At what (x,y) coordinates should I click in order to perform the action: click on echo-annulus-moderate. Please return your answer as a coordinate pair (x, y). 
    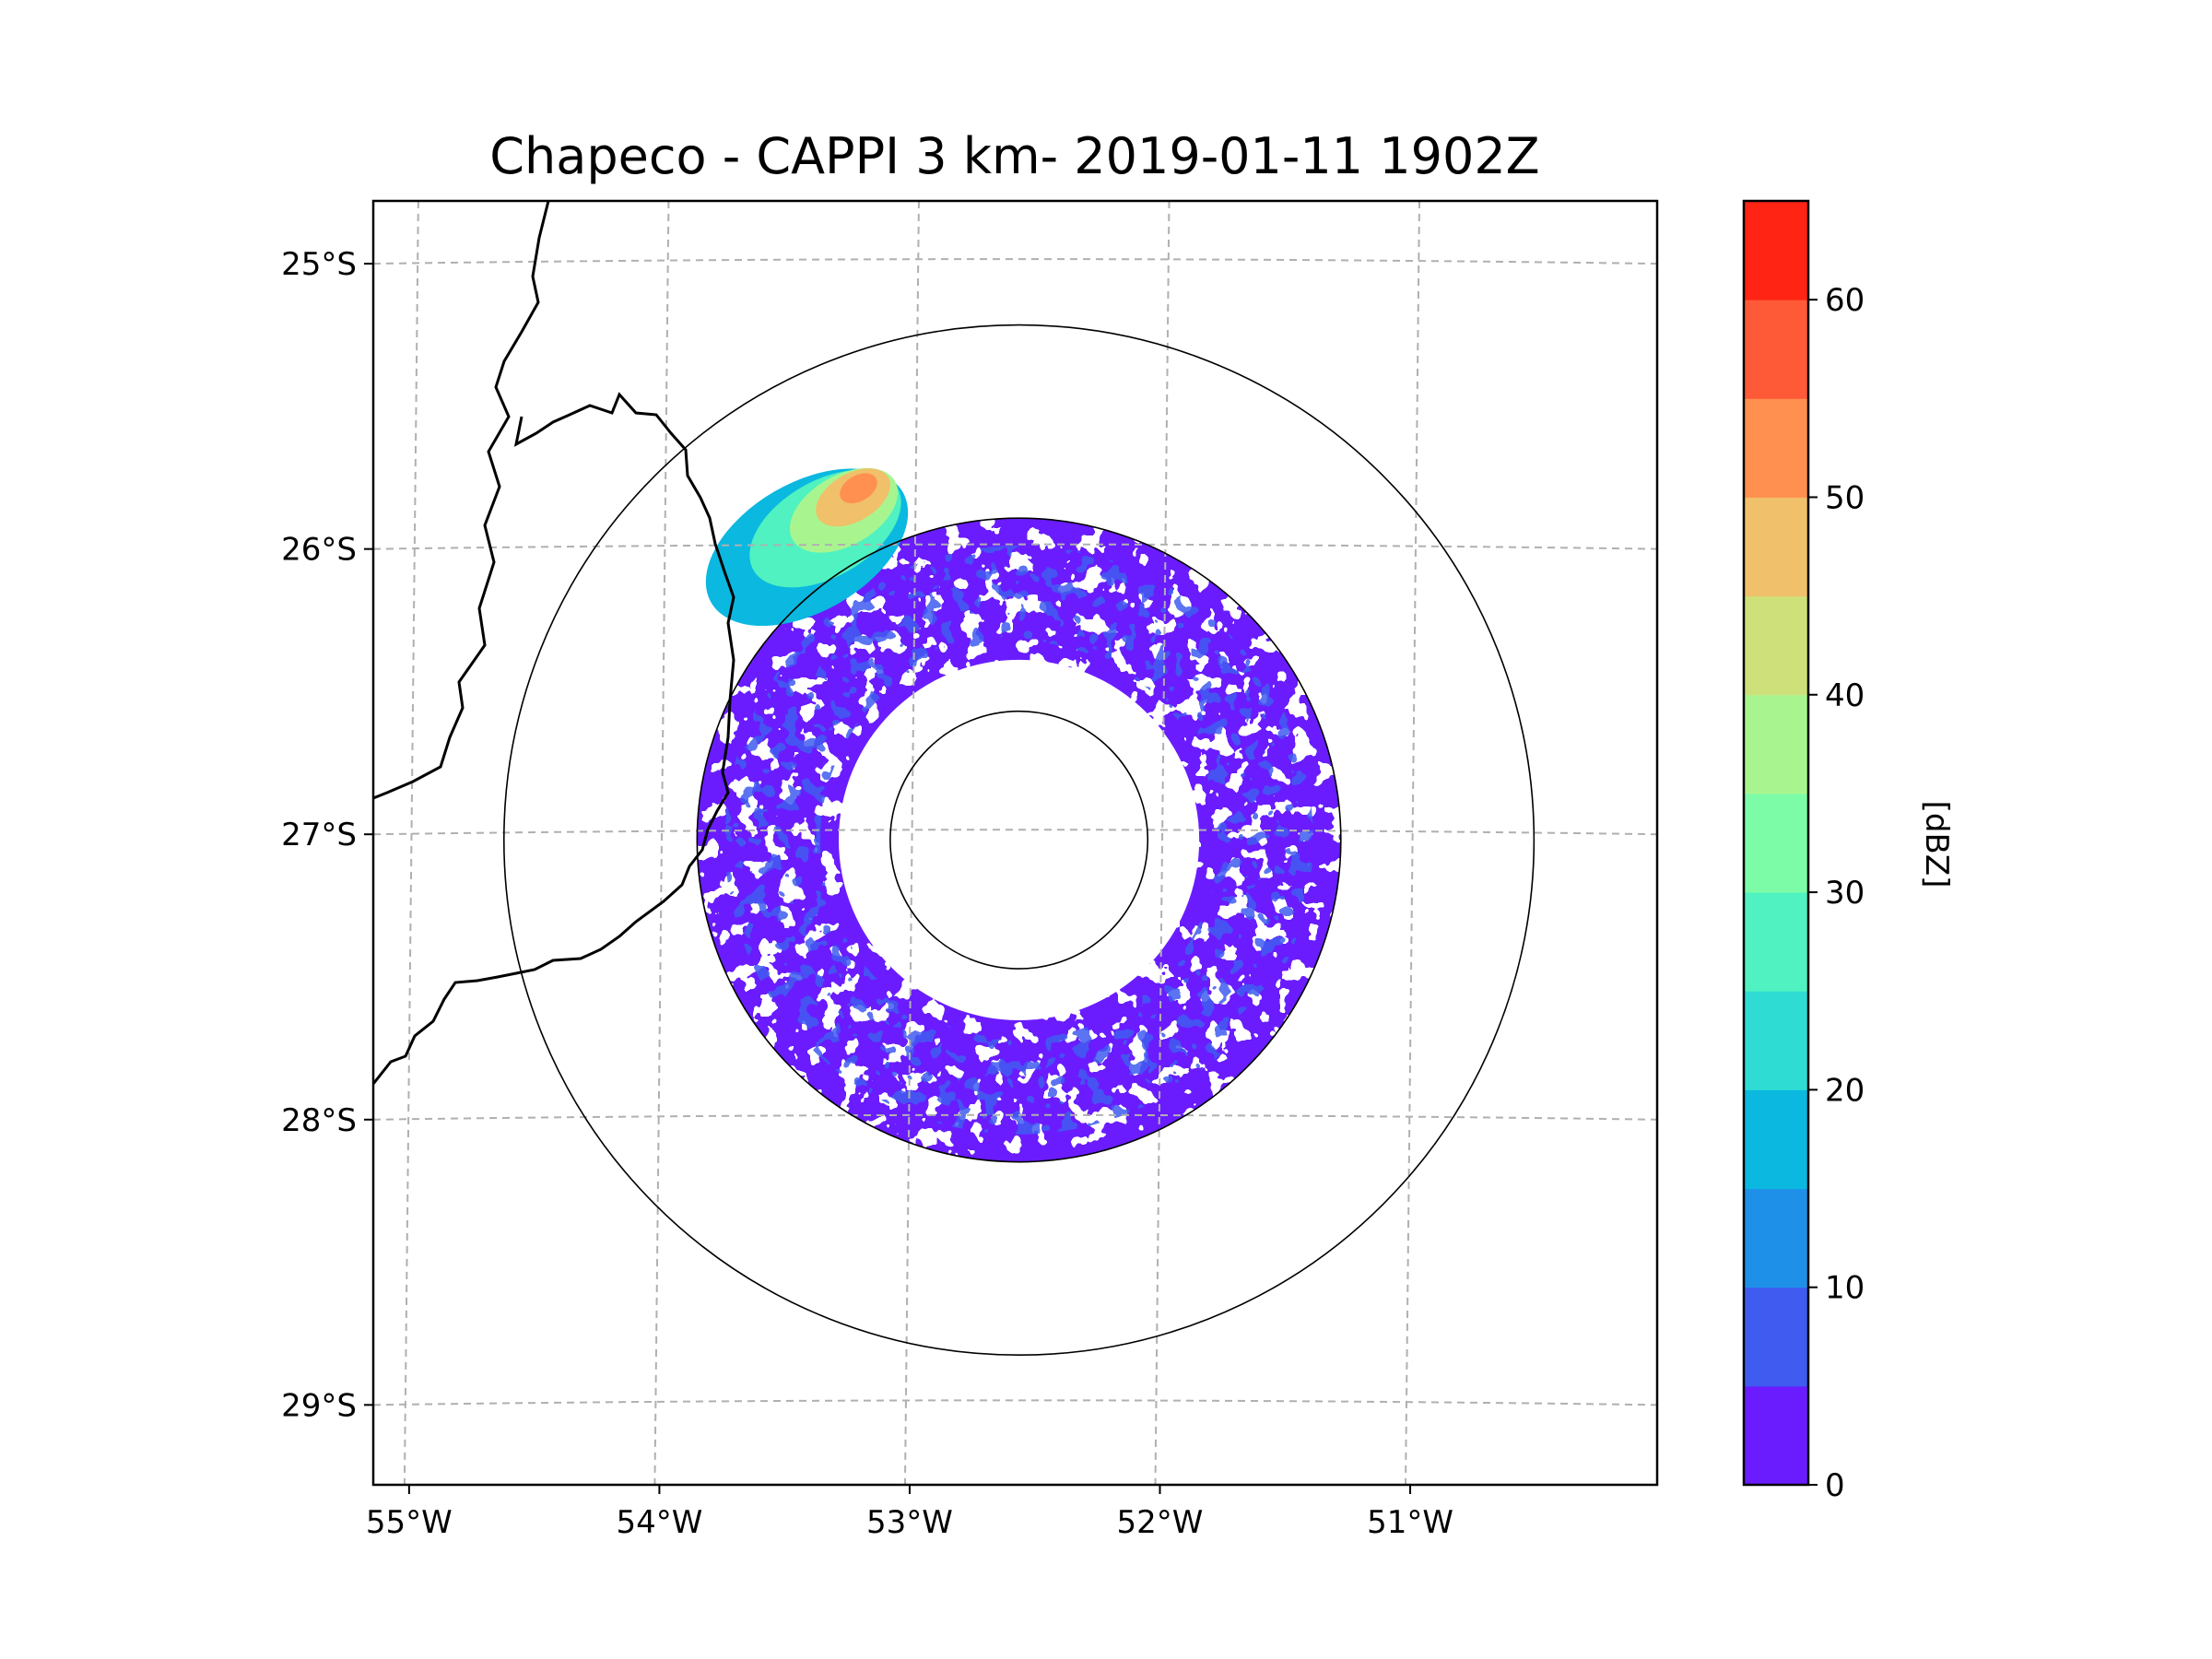
    Looking at the image, I should click on (1018, 840).